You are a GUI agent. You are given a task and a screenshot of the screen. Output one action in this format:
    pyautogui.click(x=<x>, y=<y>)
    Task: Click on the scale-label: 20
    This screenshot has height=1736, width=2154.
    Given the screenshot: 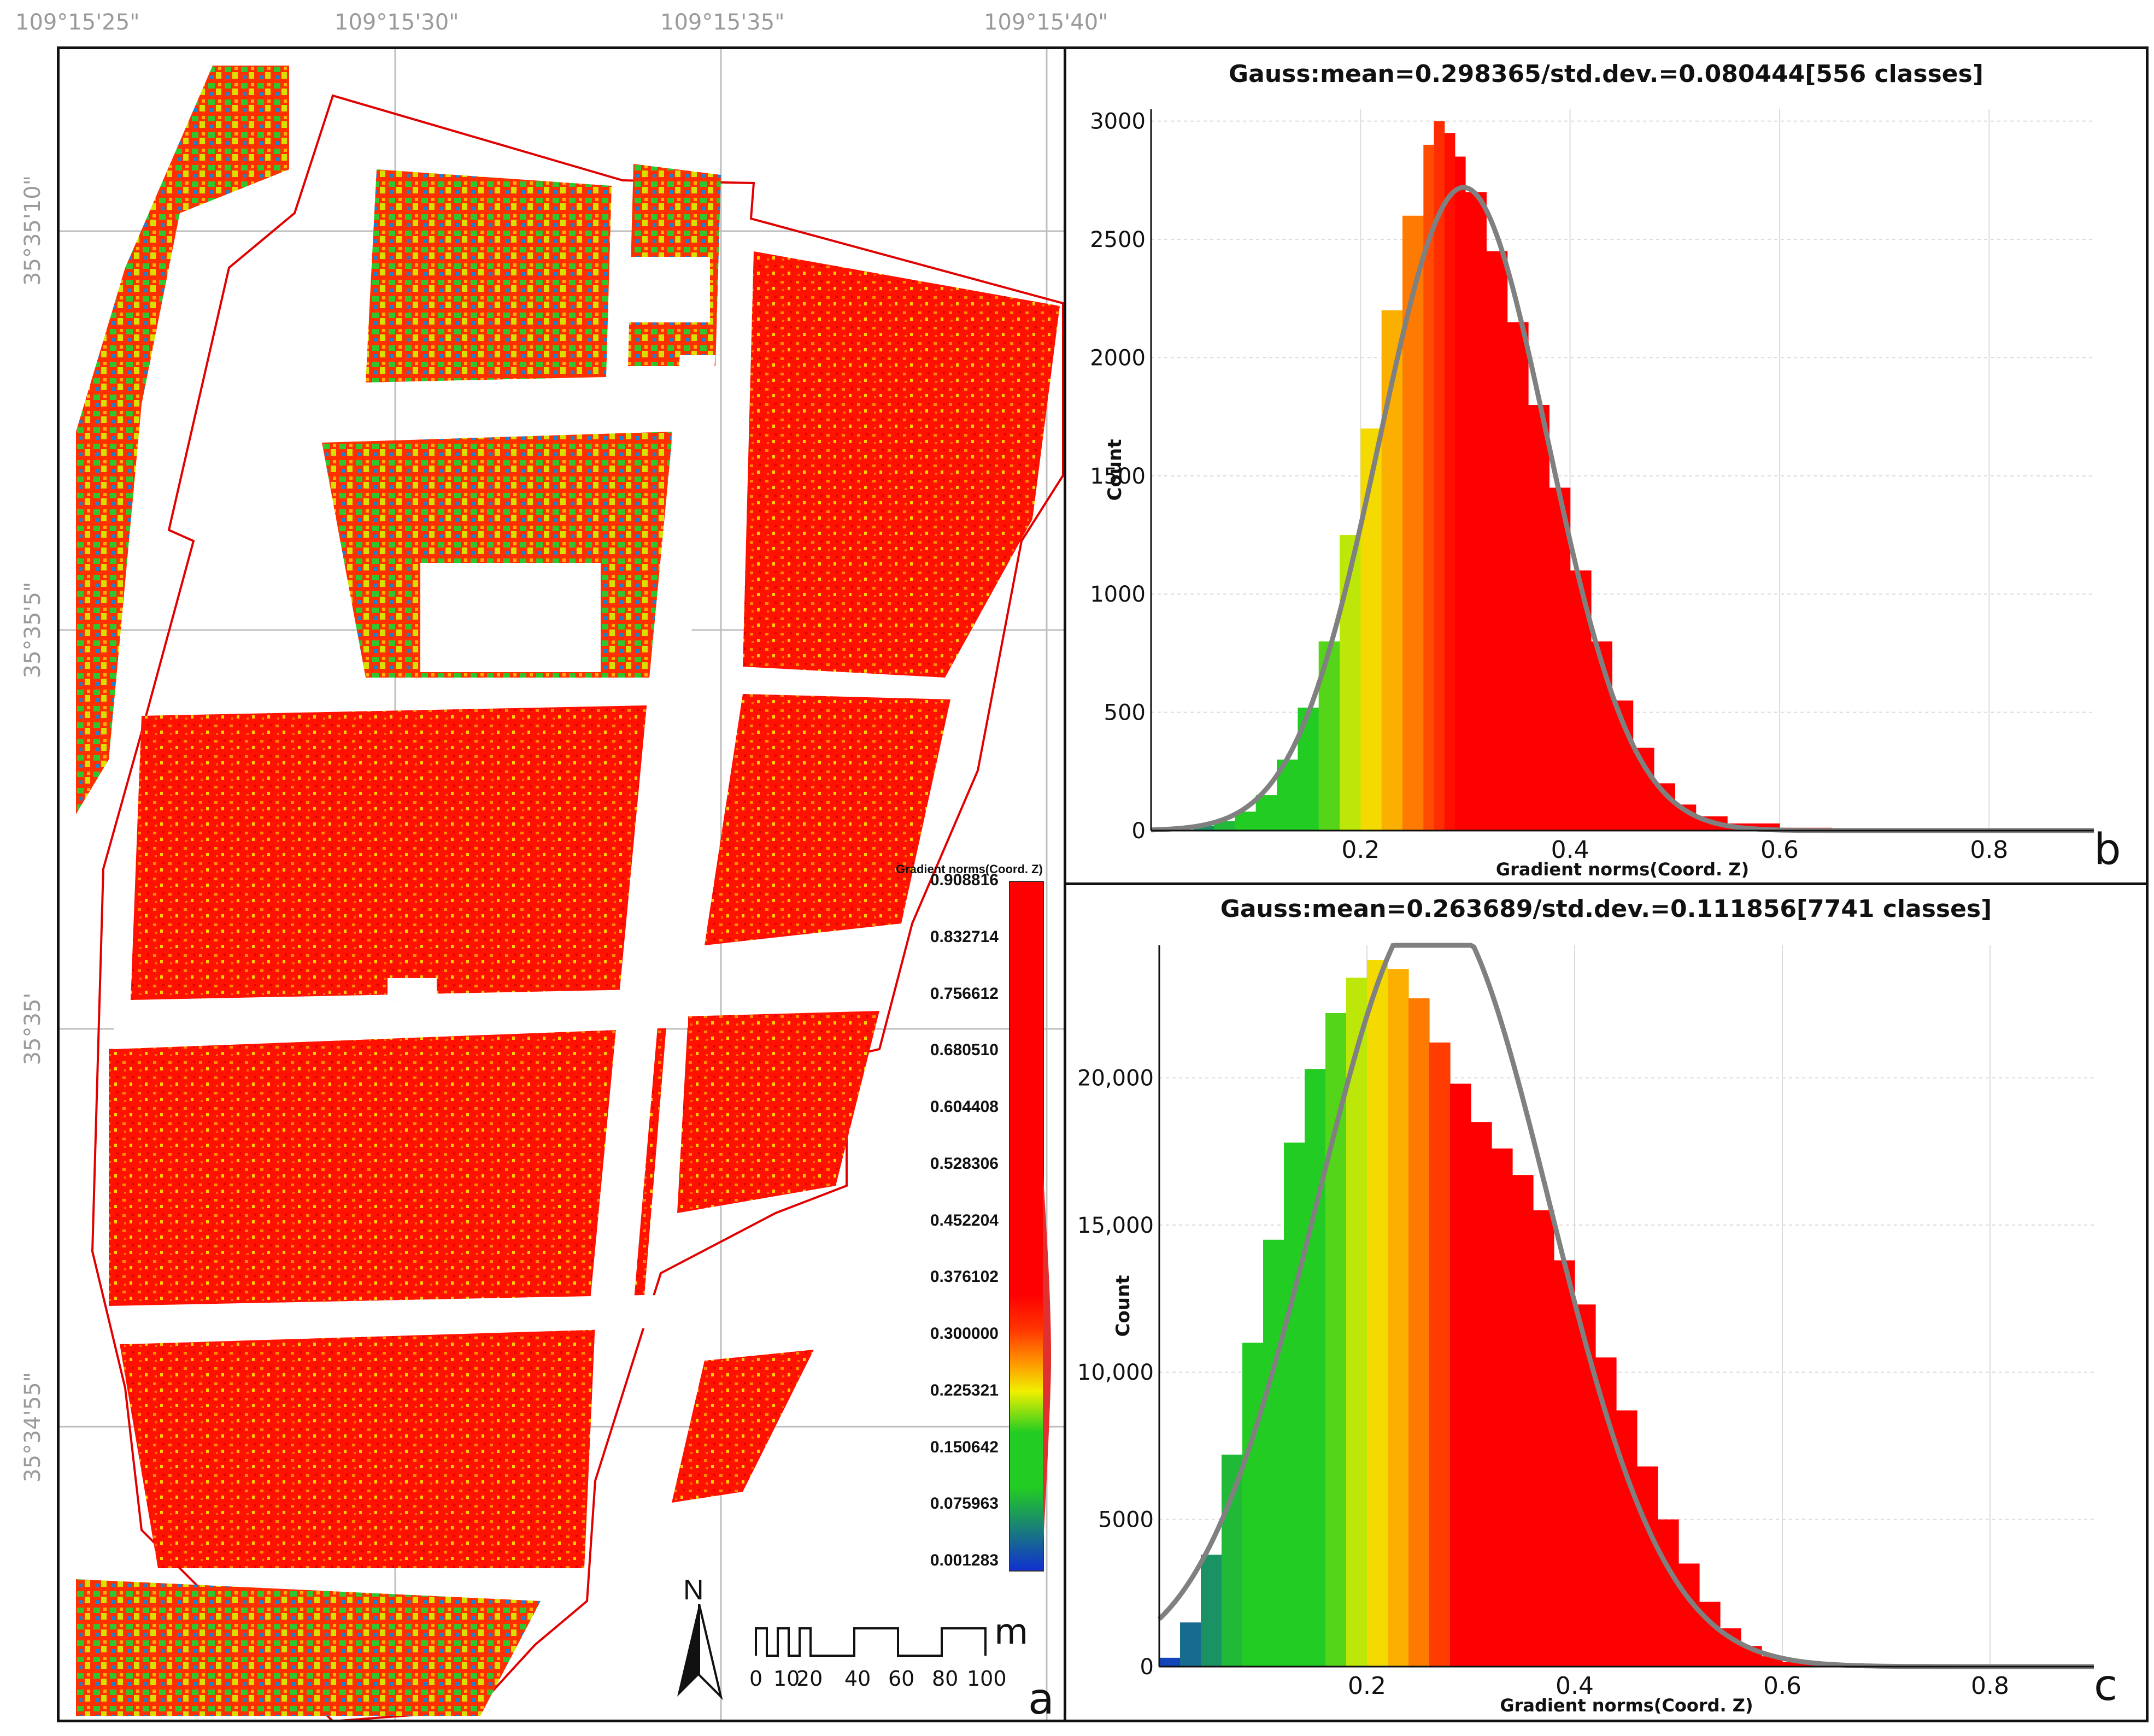 What is the action you would take?
    pyautogui.click(x=810, y=1679)
    